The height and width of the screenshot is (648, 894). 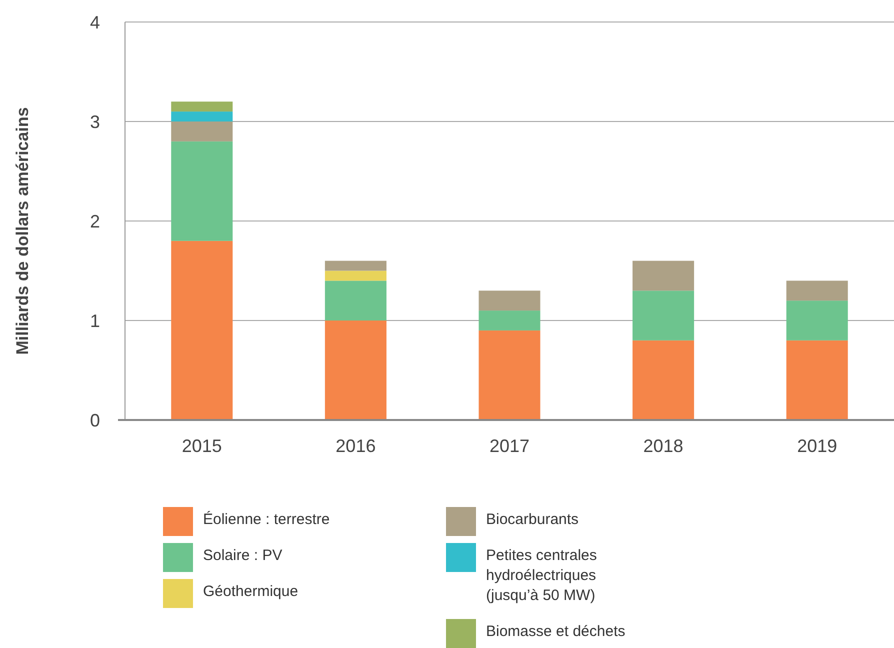 I want to click on y-tick-label: 3, so click(x=95, y=122).